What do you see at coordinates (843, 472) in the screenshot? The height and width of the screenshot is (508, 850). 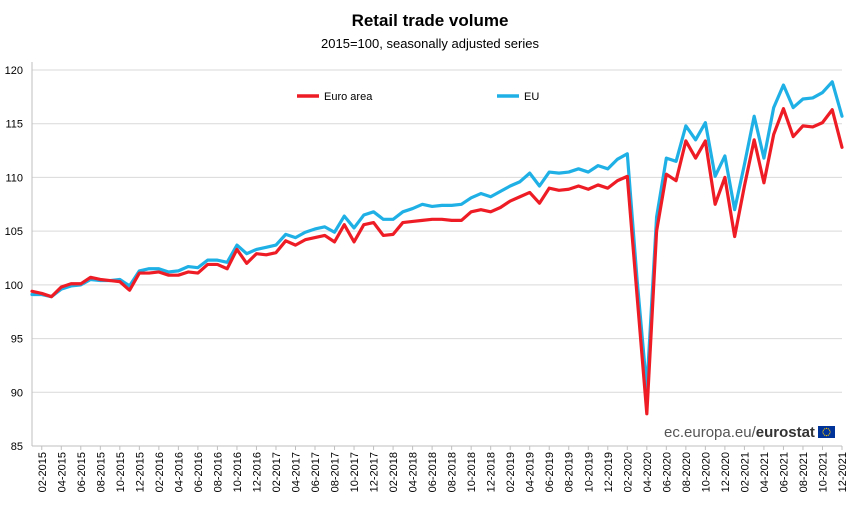 I see `x-tick-label: 12-2021` at bounding box center [843, 472].